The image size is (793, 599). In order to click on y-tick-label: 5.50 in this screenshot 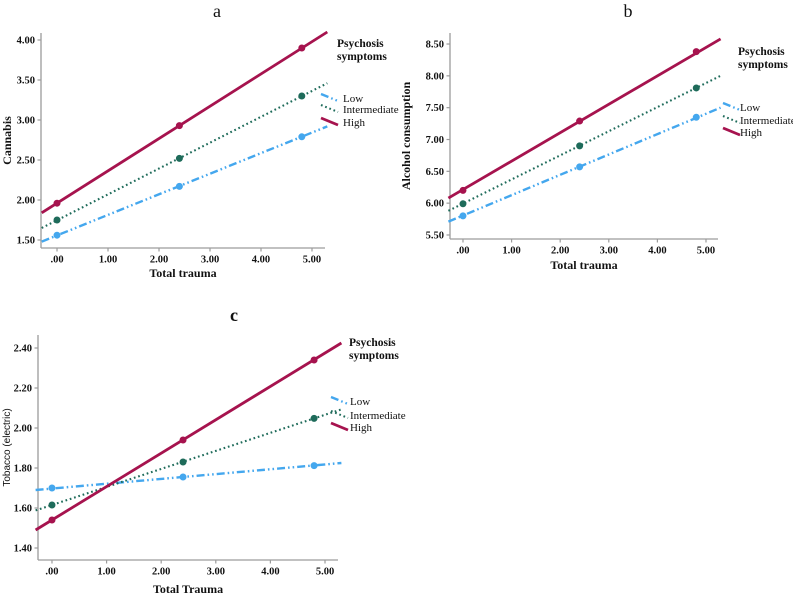, I will do `click(435, 235)`.